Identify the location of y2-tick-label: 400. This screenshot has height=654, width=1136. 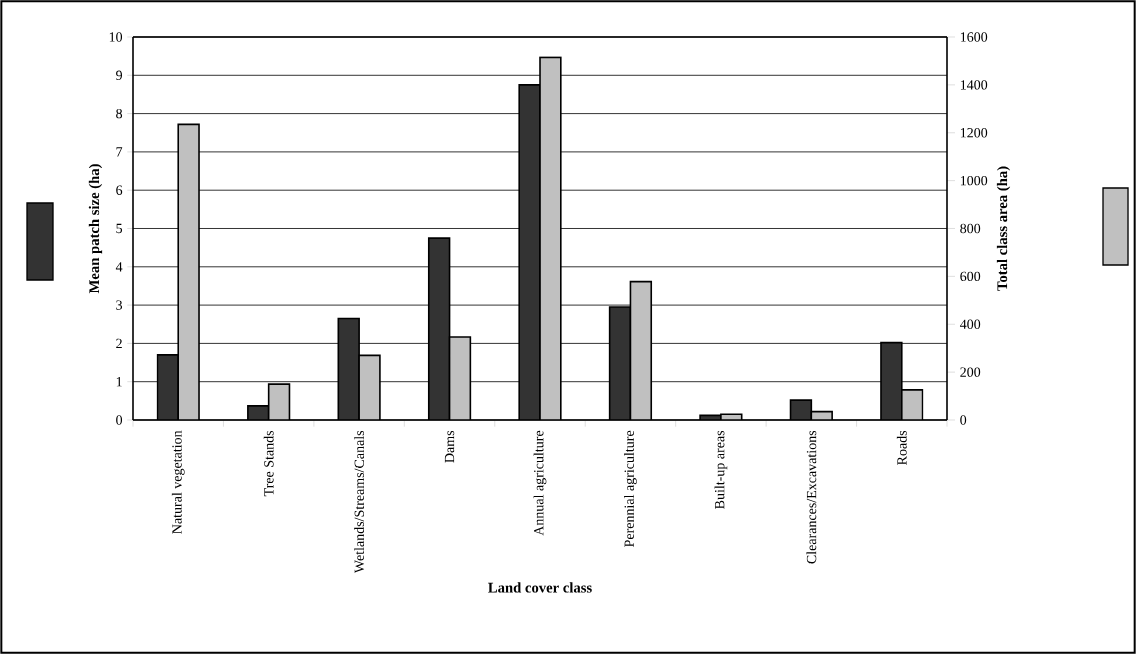
(970, 324).